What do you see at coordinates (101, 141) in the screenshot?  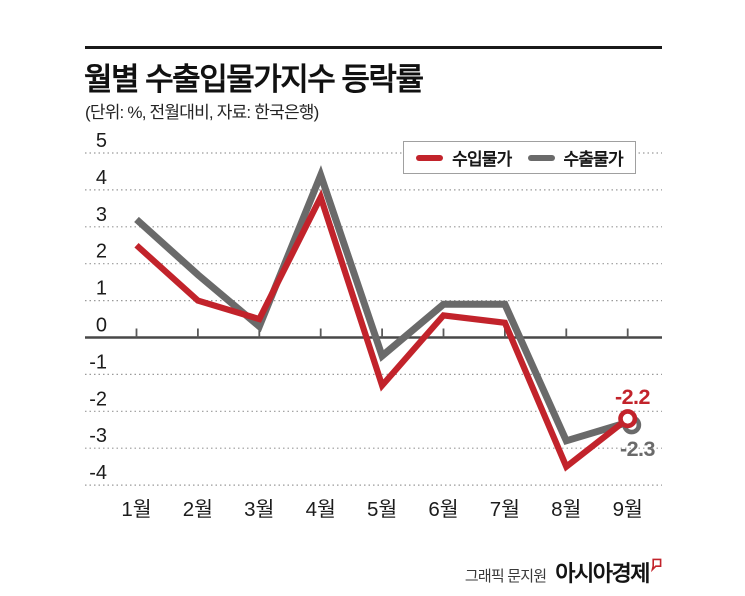 I see `y-axis-label: 5` at bounding box center [101, 141].